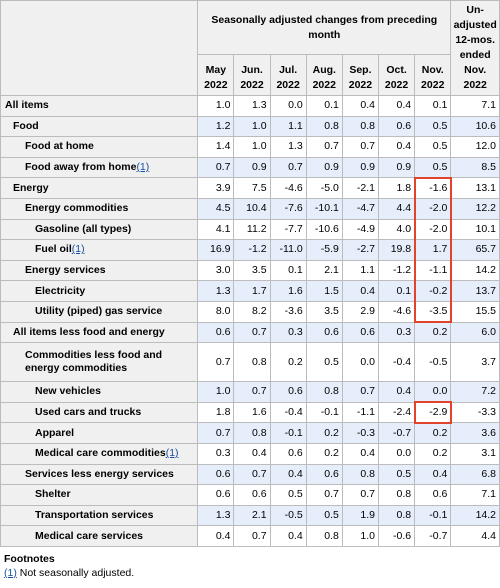 This screenshot has width=500, height=588. I want to click on month-year: 2022, so click(396, 85).